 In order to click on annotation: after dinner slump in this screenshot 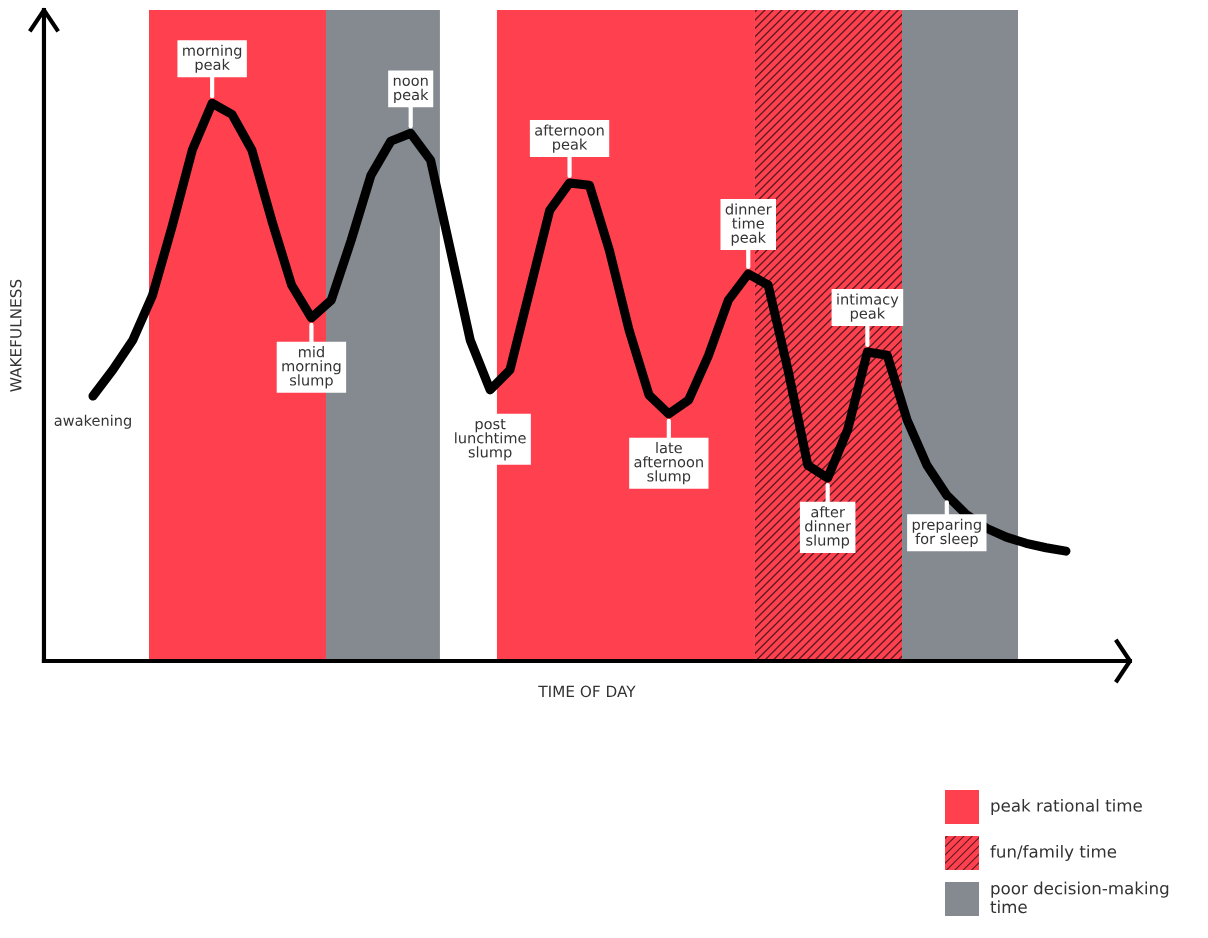, I will do `click(828, 527)`.